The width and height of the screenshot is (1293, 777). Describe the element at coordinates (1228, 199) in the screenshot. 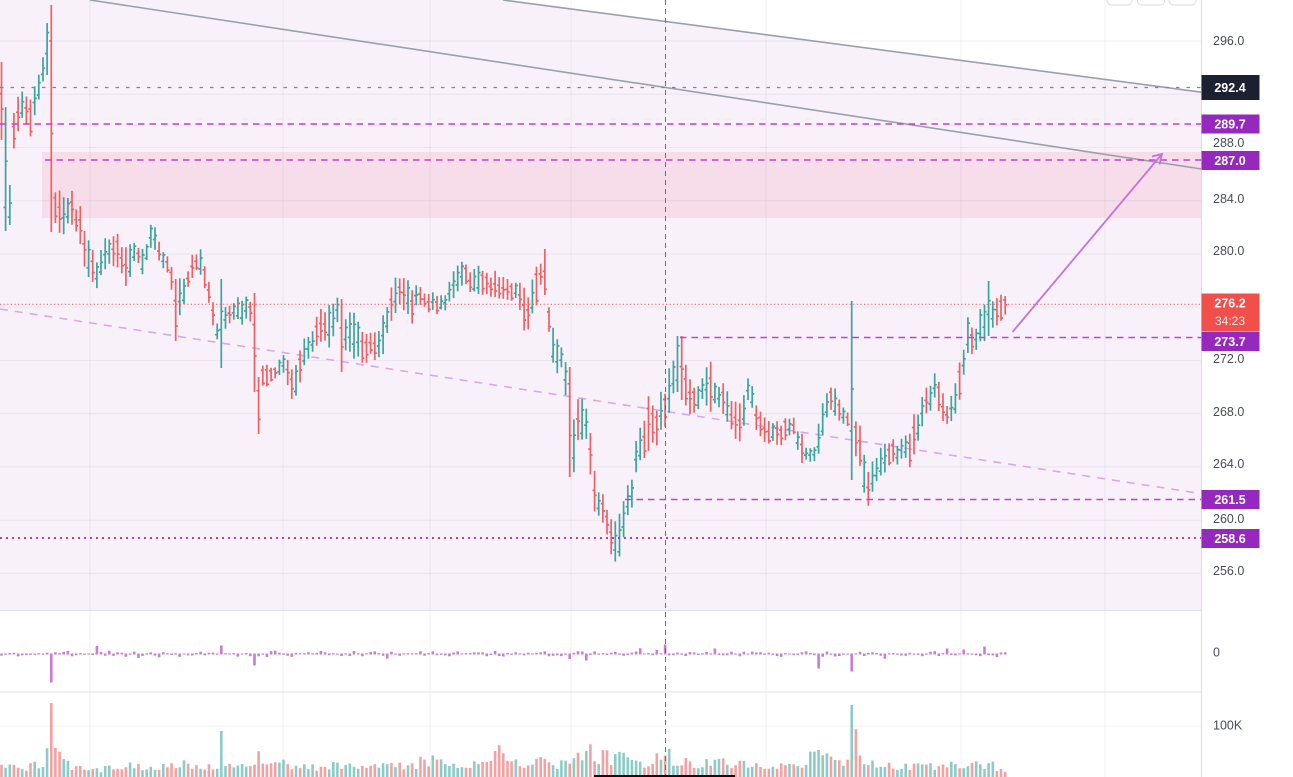

I see `svg-text: 284.0` at that location.